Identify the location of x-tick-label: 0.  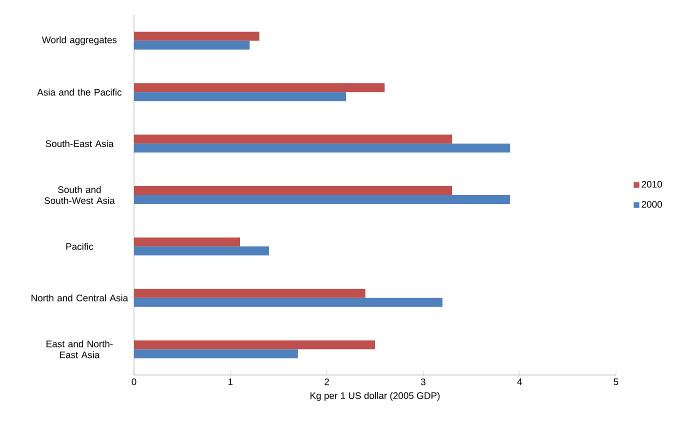
(134, 382).